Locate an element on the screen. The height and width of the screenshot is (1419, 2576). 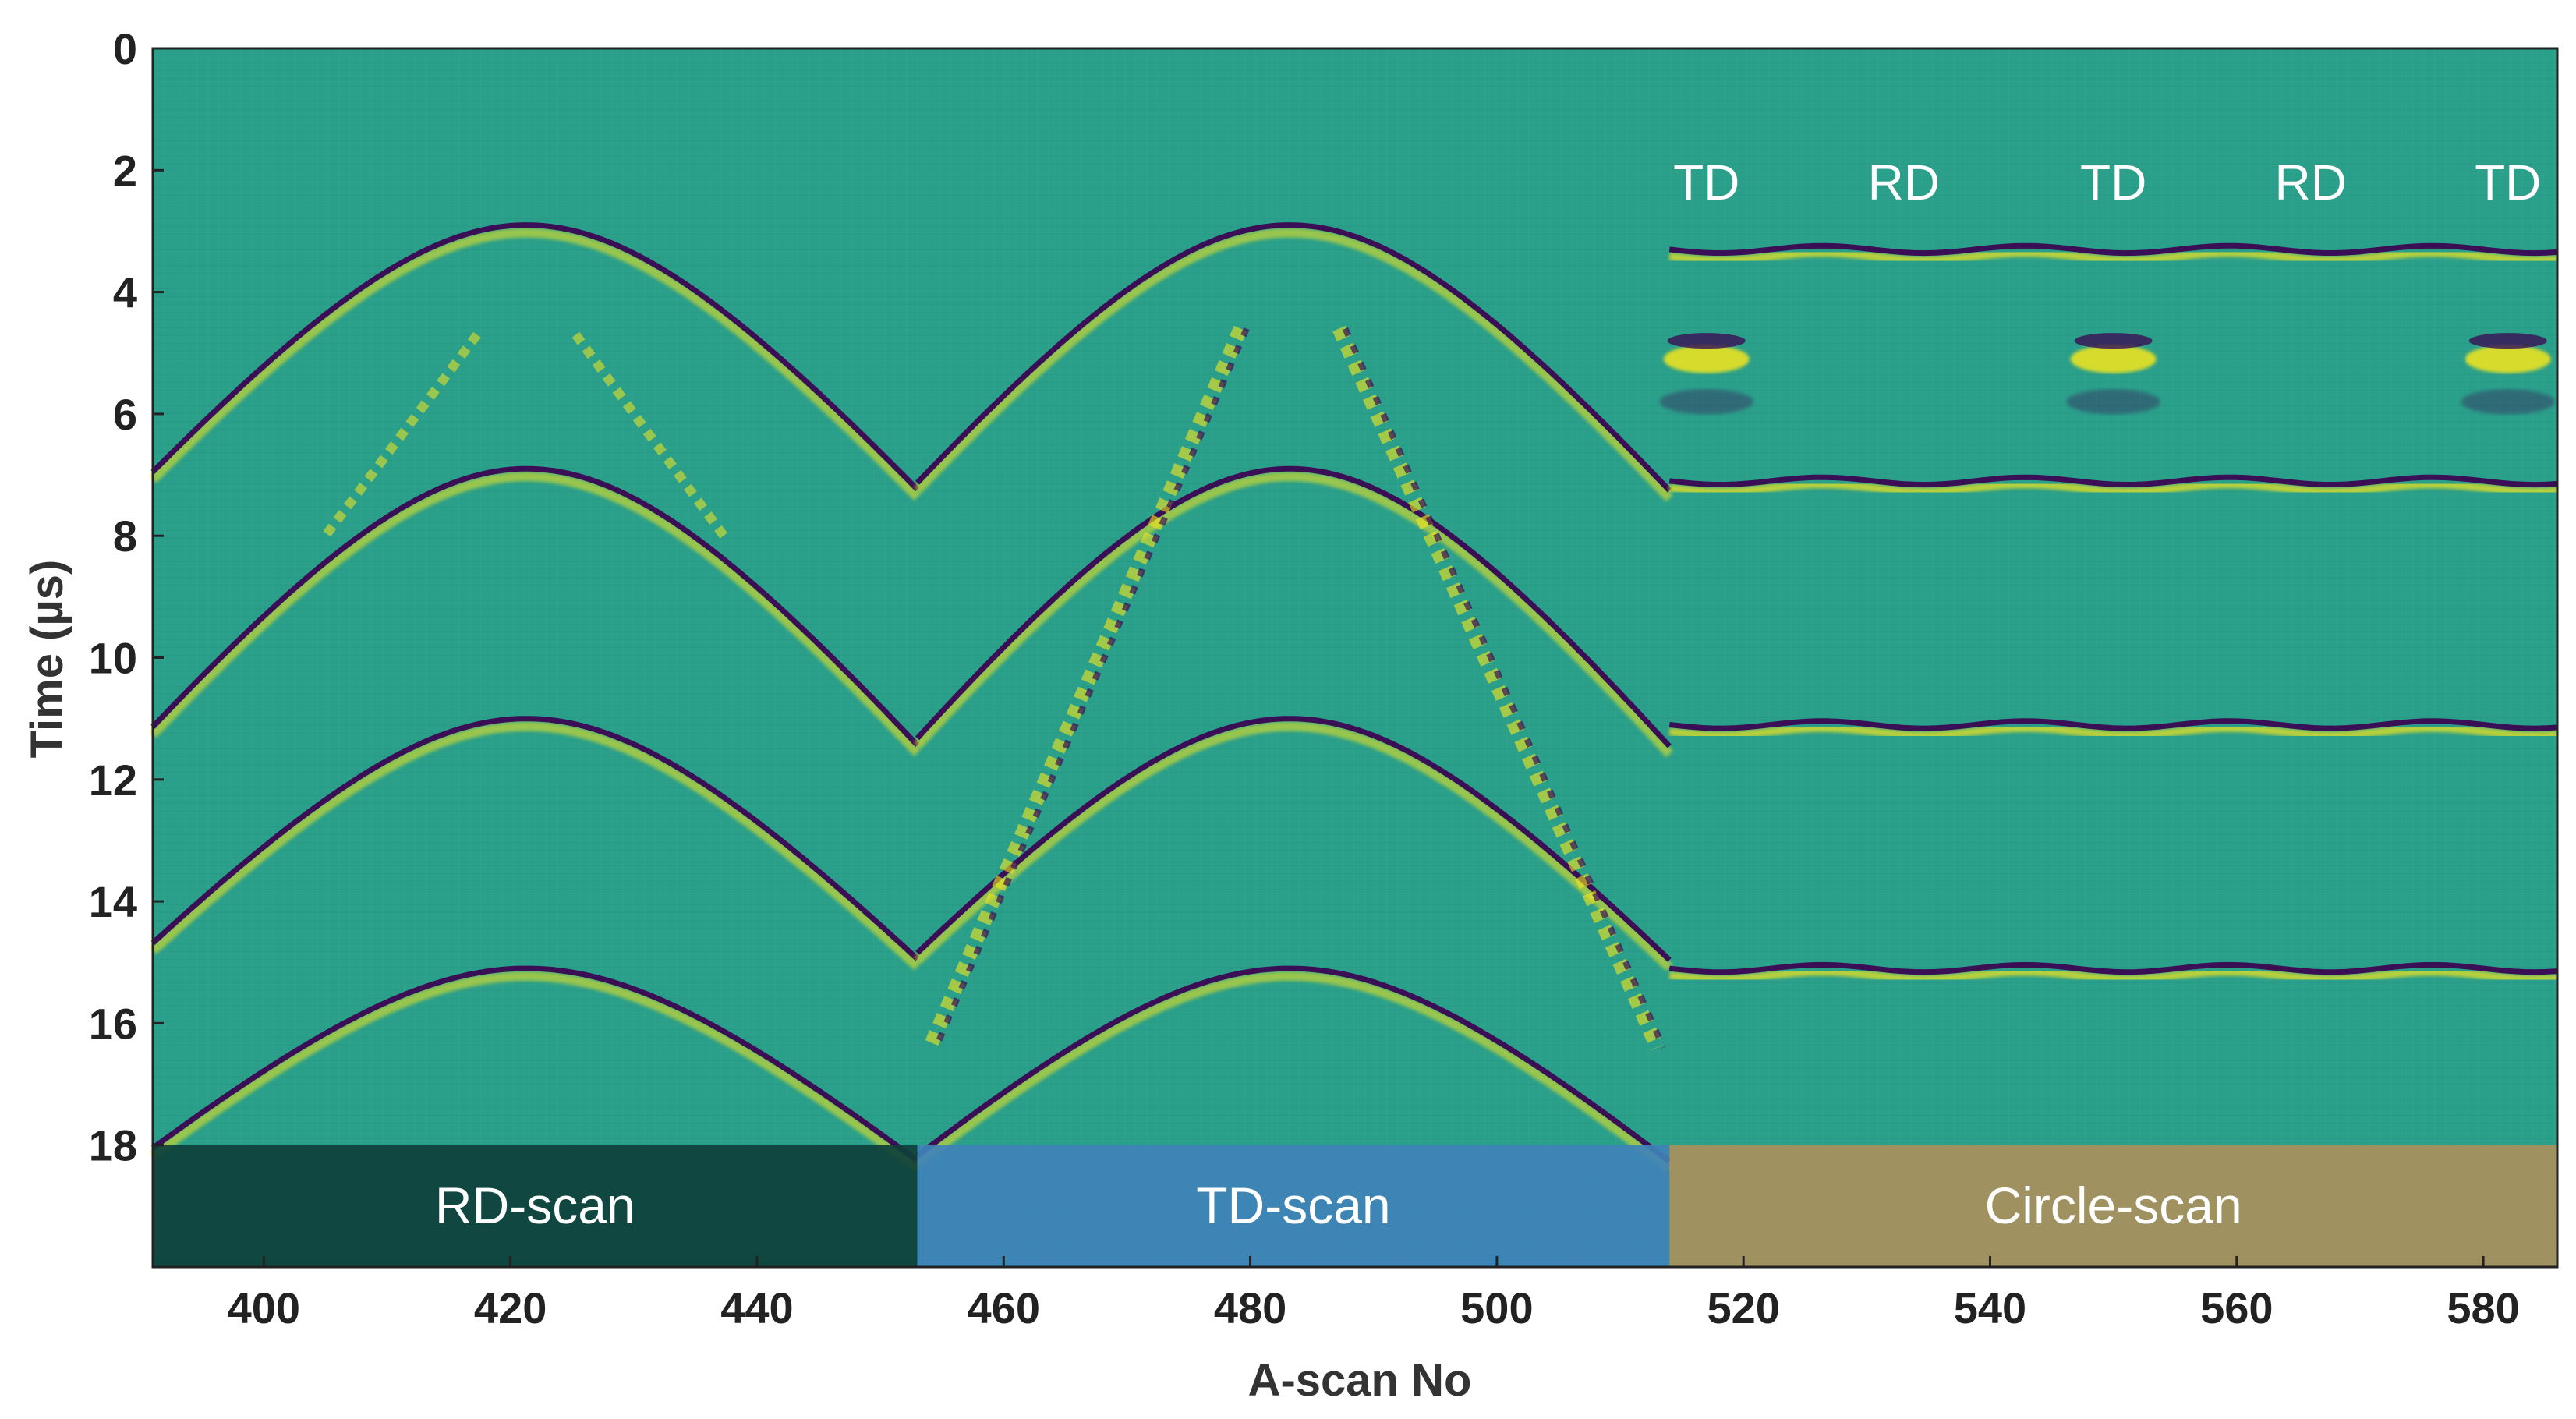
x-tick-label: 500 is located at coordinates (1496, 1307).